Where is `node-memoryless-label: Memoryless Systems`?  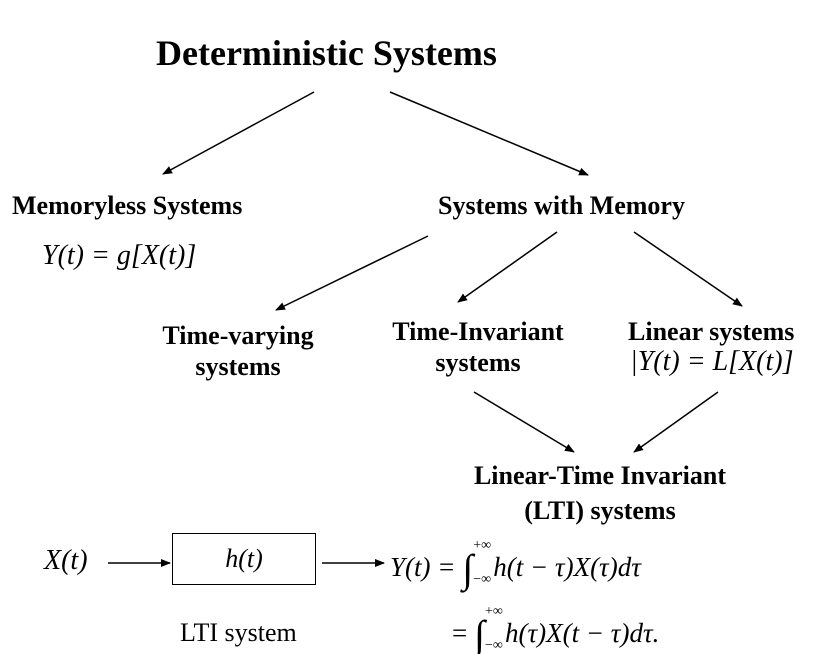 node-memoryless-label: Memoryless Systems is located at coordinates (127, 205).